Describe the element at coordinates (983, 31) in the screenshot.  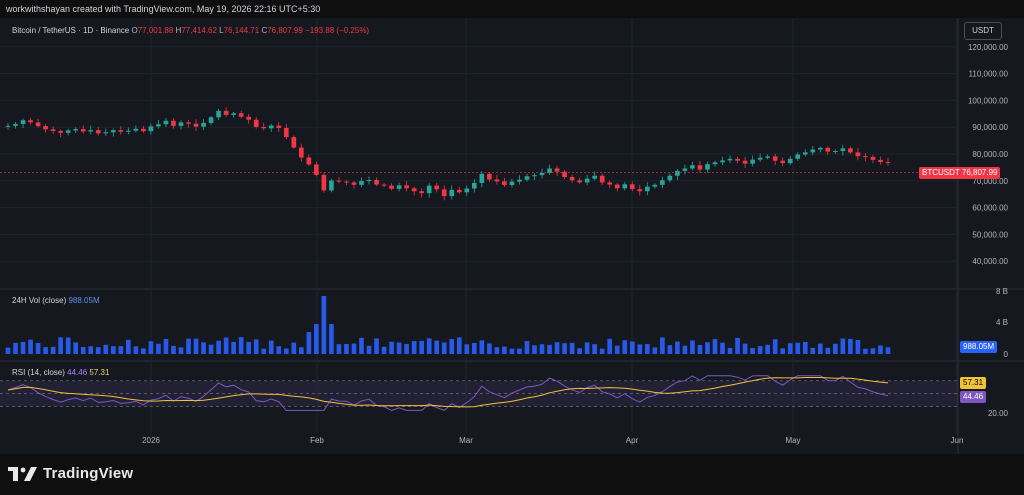
I see `currency-button: USDT` at that location.